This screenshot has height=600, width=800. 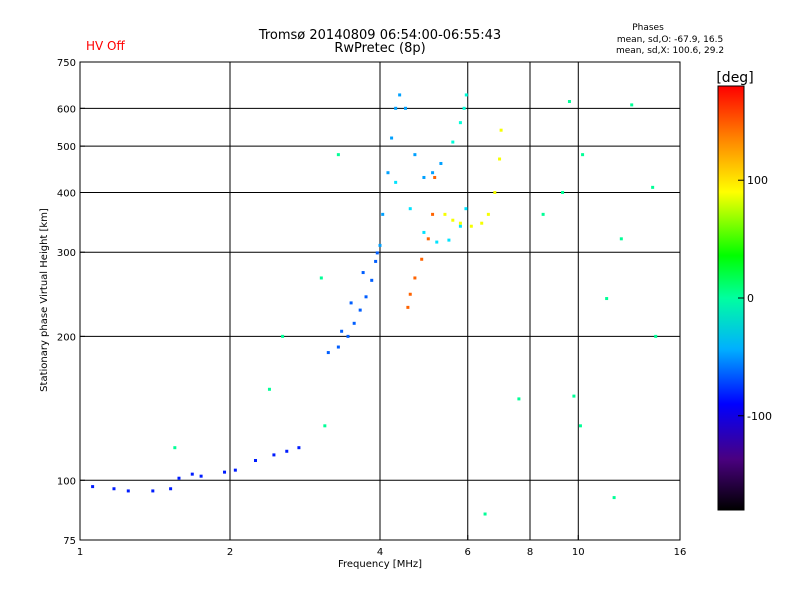 What do you see at coordinates (530, 552) in the screenshot?
I see `x-tick-label: 8` at bounding box center [530, 552].